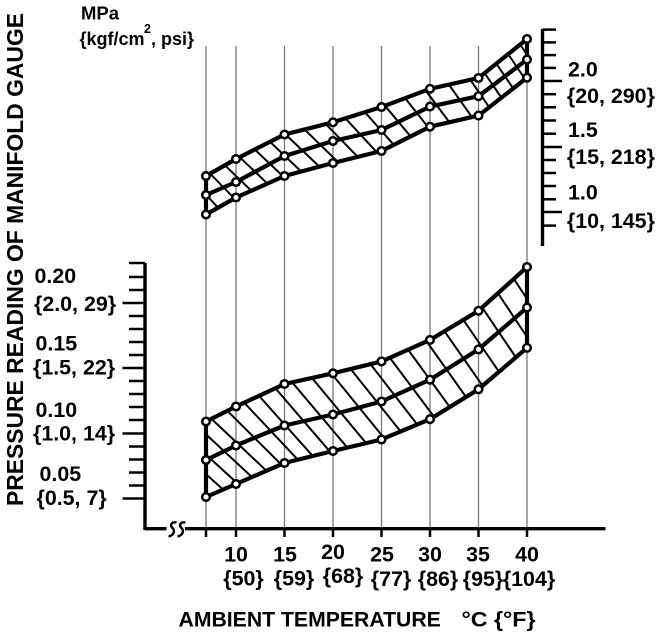  Describe the element at coordinates (333, 552) in the screenshot. I see `svg-text: 20` at that location.